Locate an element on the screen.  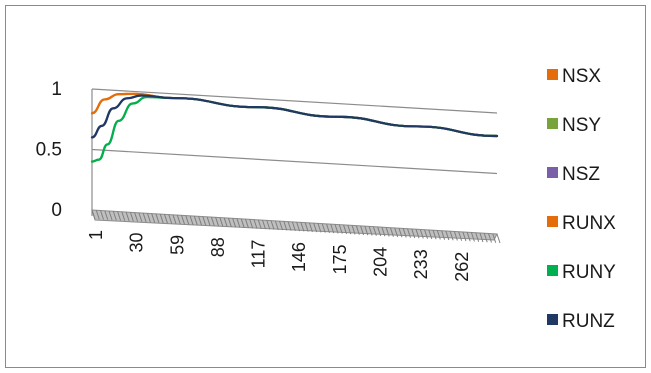
gridline is located at coordinates (294, 161).